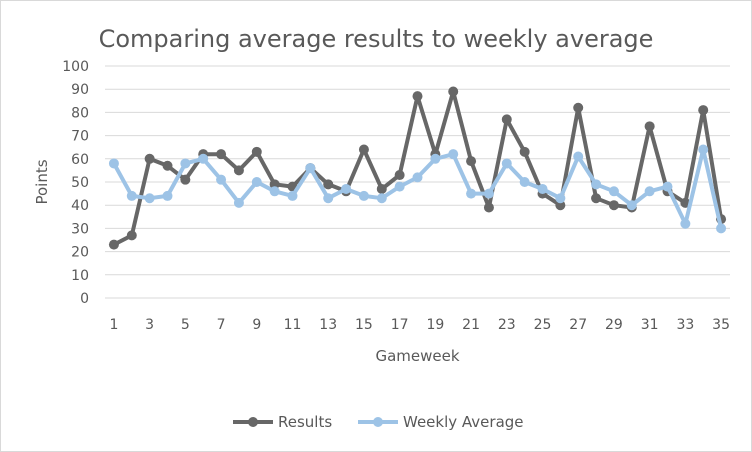  What do you see at coordinates (685, 325) in the screenshot?
I see `x-tick-label: 33` at bounding box center [685, 325].